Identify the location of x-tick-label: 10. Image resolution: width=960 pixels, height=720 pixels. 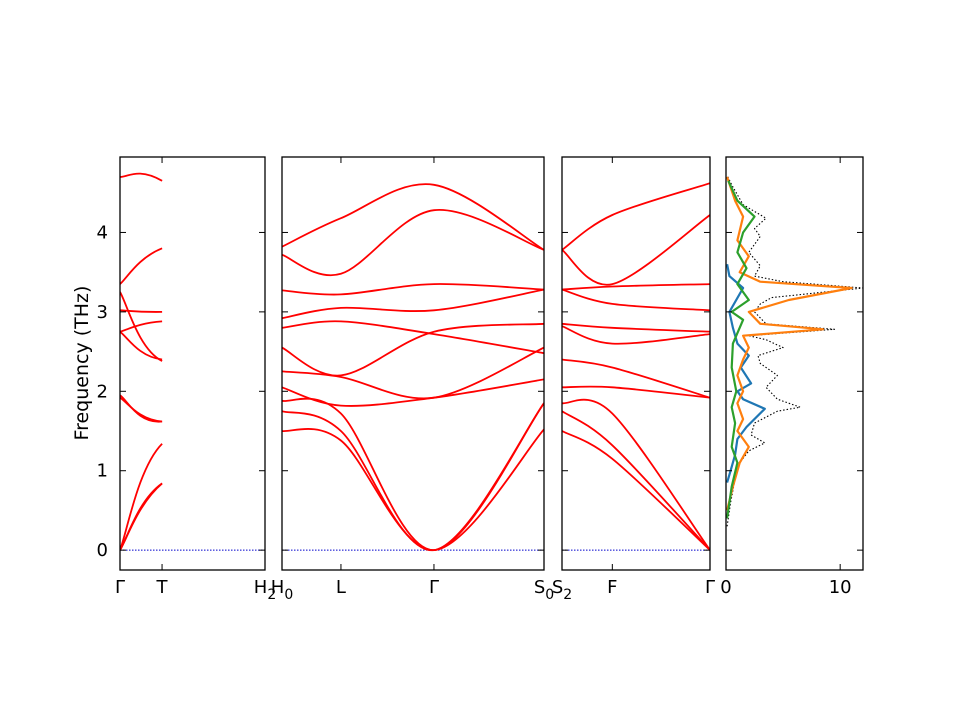
(840, 587).